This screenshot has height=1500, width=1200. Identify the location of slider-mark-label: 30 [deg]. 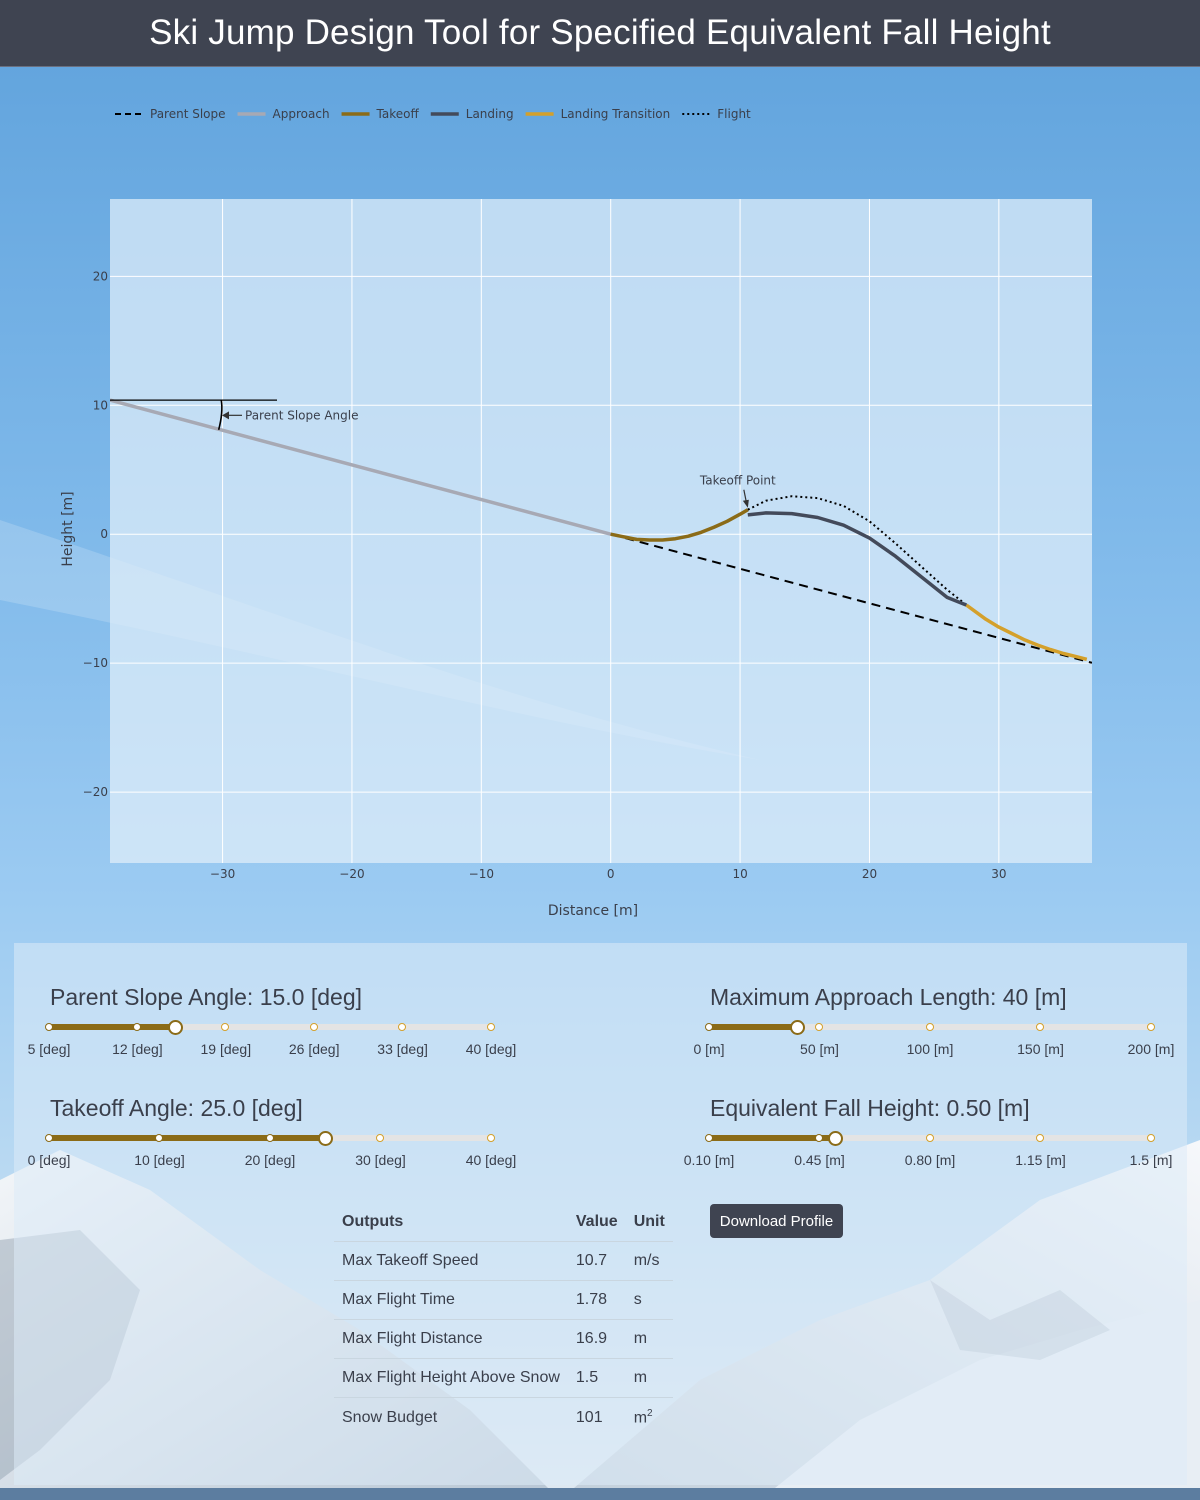
(380, 1160).